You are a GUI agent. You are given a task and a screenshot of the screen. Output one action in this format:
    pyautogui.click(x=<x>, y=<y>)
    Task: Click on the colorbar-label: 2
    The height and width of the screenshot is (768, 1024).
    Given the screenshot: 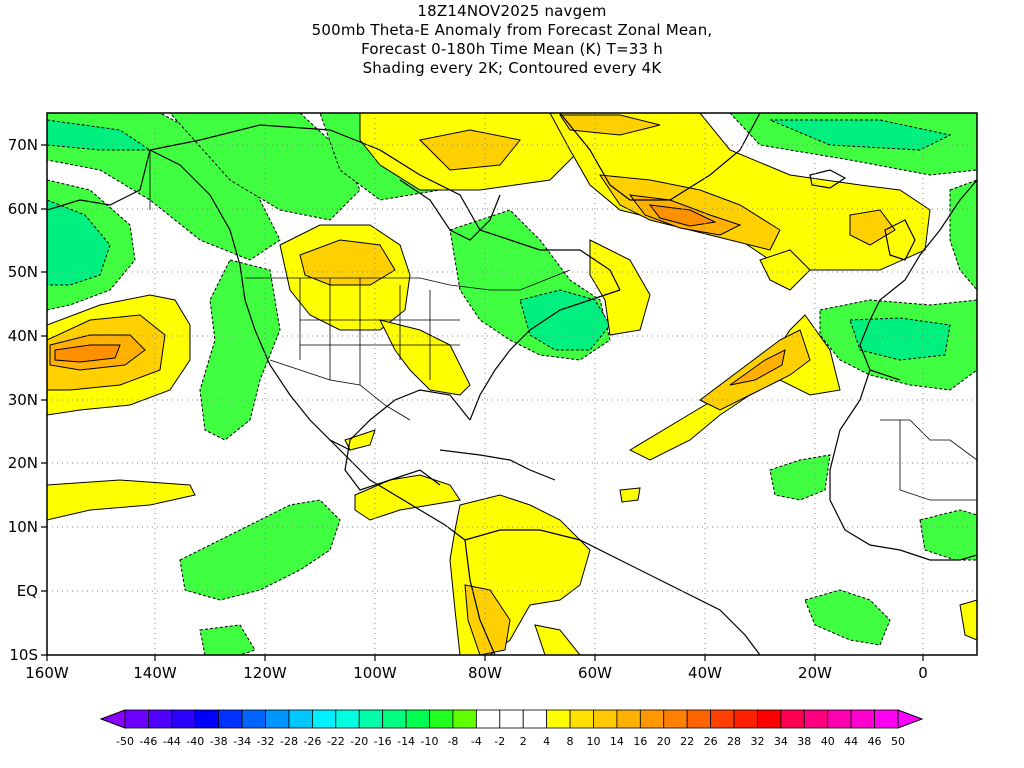 What is the action you would take?
    pyautogui.click(x=523, y=741)
    